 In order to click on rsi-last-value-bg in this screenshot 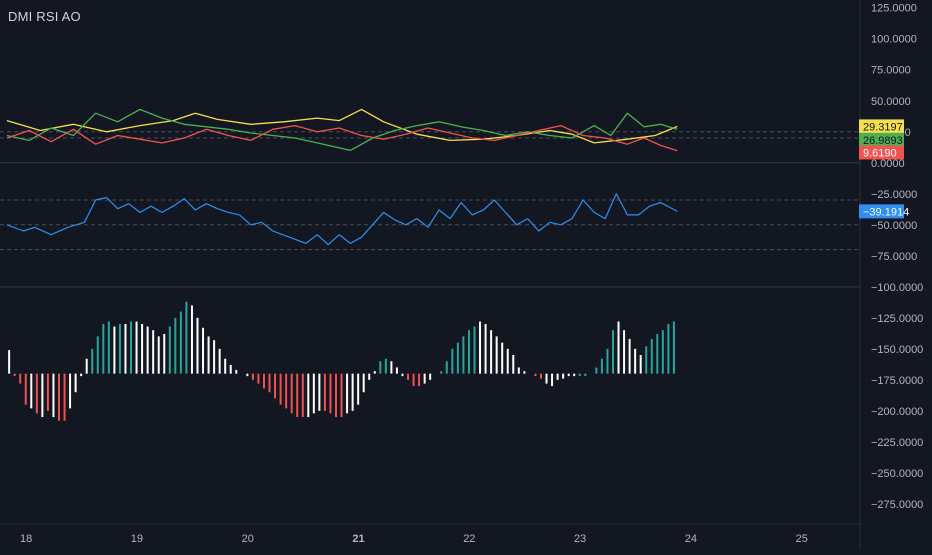, I will do `click(881, 211)`.